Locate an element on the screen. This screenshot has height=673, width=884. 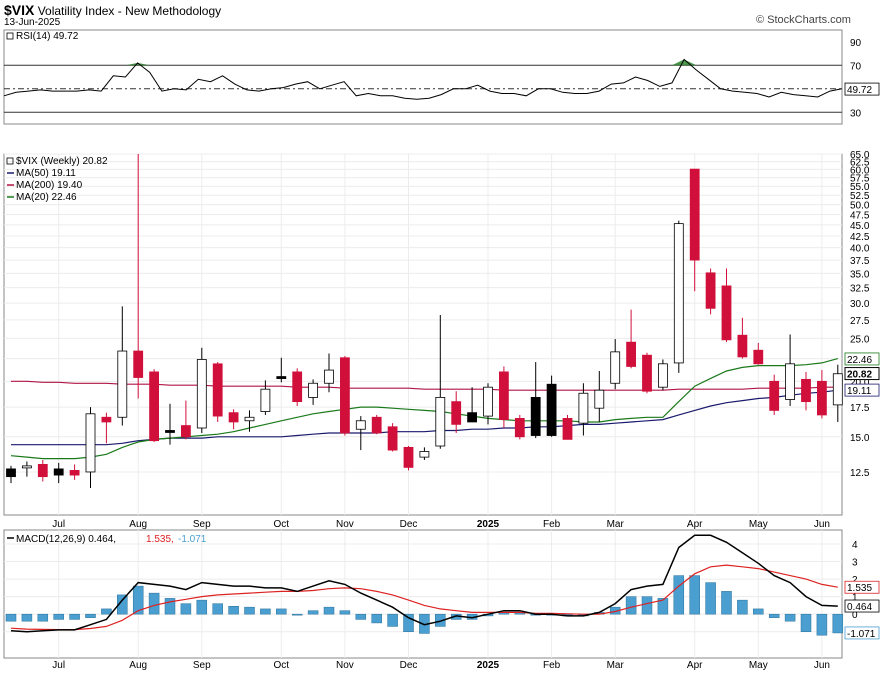
rsi-overbought-fill is located at coordinates (131, 64).